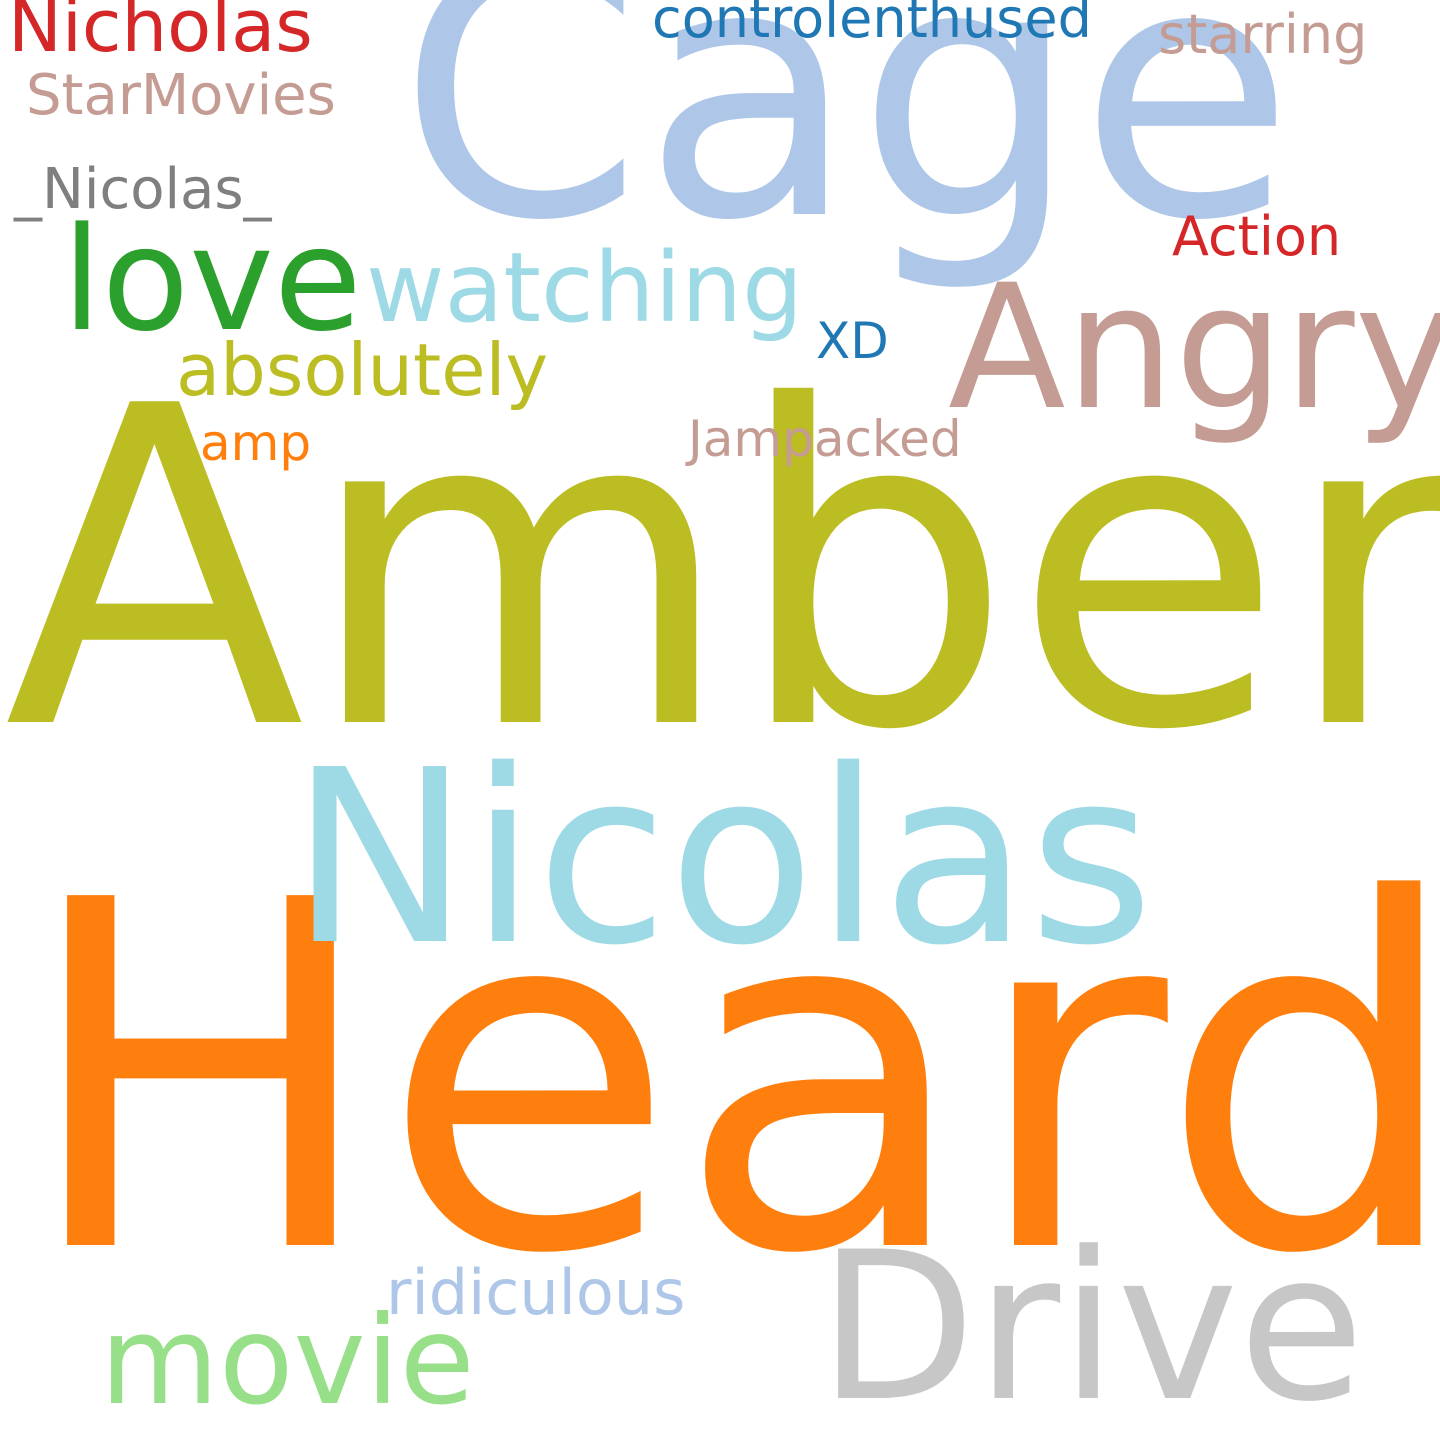 The height and width of the screenshot is (1440, 1440). What do you see at coordinates (825, 439) in the screenshot?
I see `word-jampacked: Jampacked` at bounding box center [825, 439].